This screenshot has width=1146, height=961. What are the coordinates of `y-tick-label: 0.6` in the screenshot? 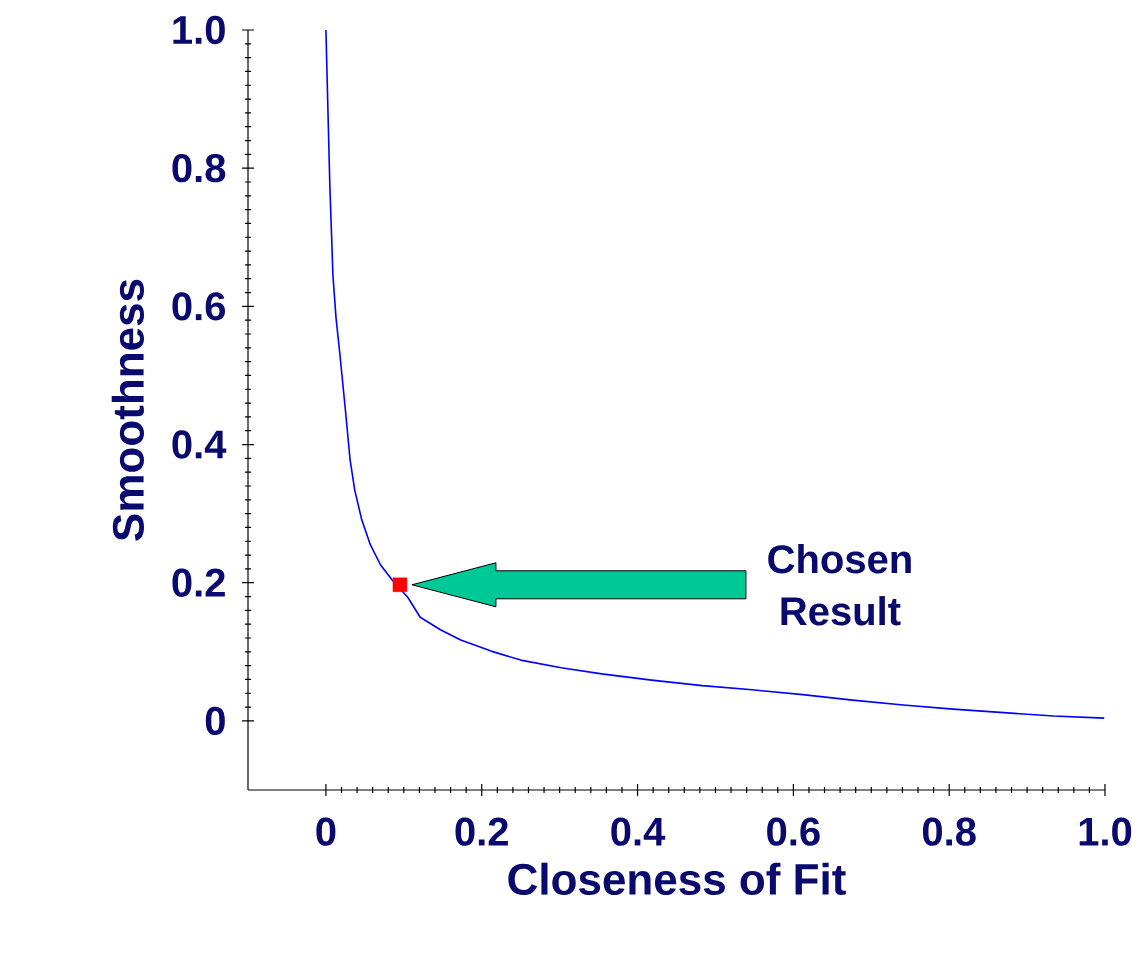 It's located at (199, 306).